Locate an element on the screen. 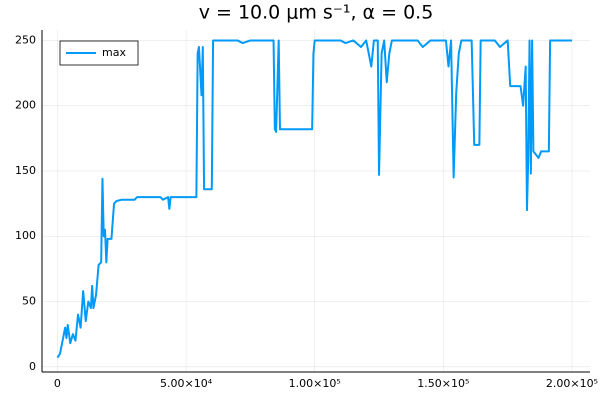 This screenshot has height=400, width=600. chart-title: v = 10.0 μm s⁻¹, α = 0.5 is located at coordinates (316, 13).